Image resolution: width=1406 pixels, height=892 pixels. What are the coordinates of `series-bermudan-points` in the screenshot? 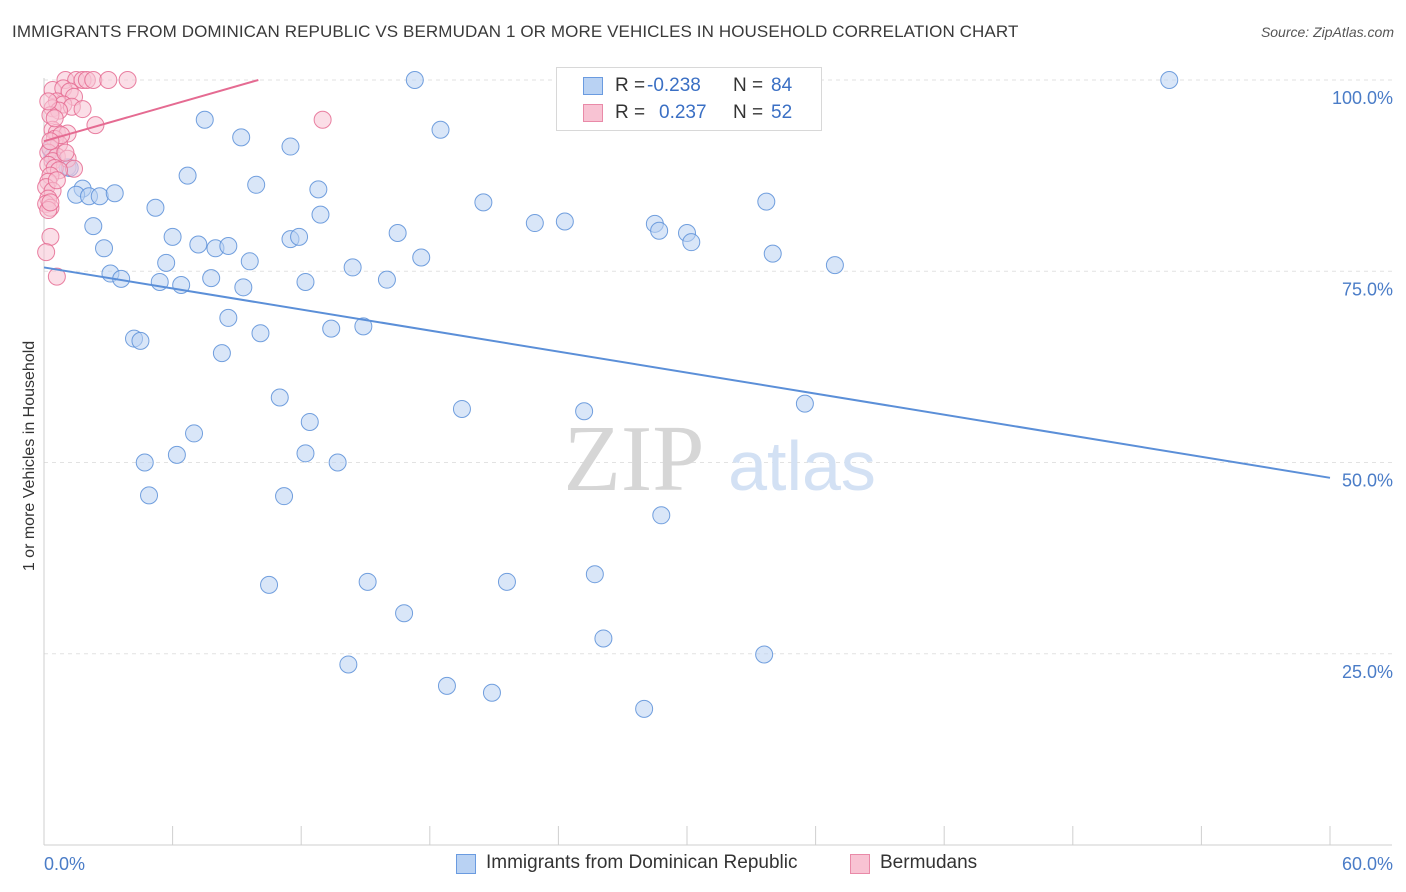 It's located at (184, 178).